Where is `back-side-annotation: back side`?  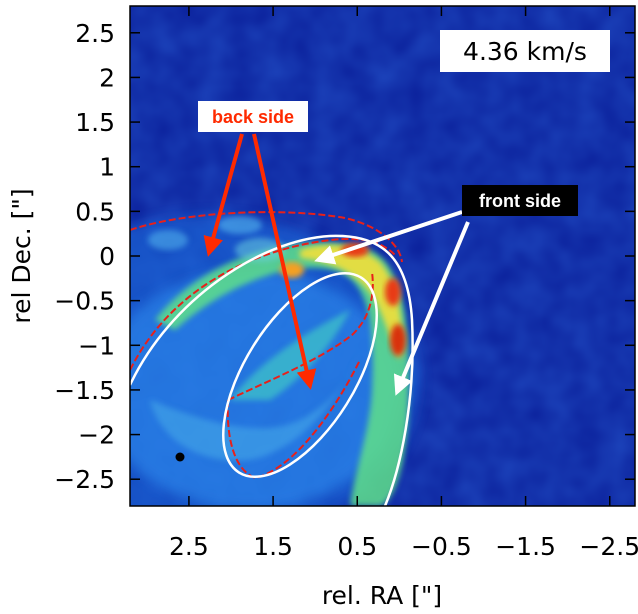
back-side-annotation: back side is located at coordinates (257, 245).